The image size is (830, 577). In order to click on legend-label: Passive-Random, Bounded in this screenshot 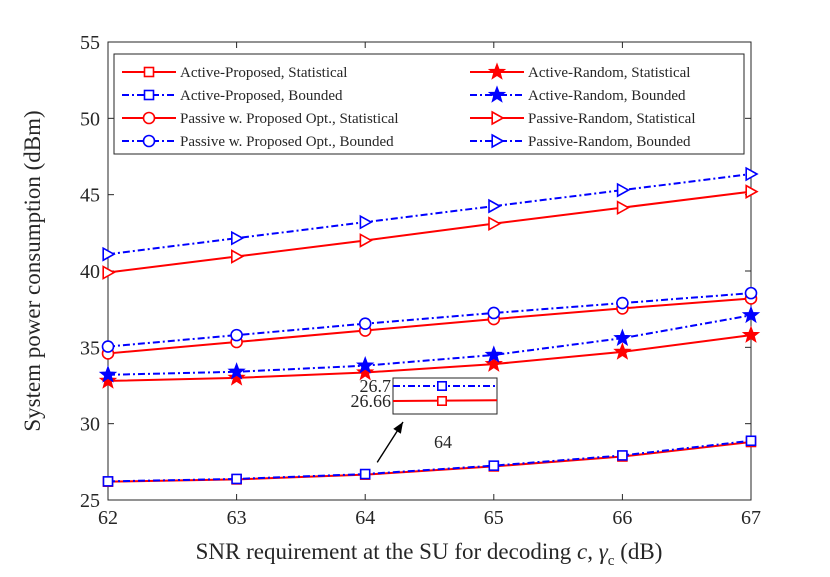, I will do `click(609, 142)`.